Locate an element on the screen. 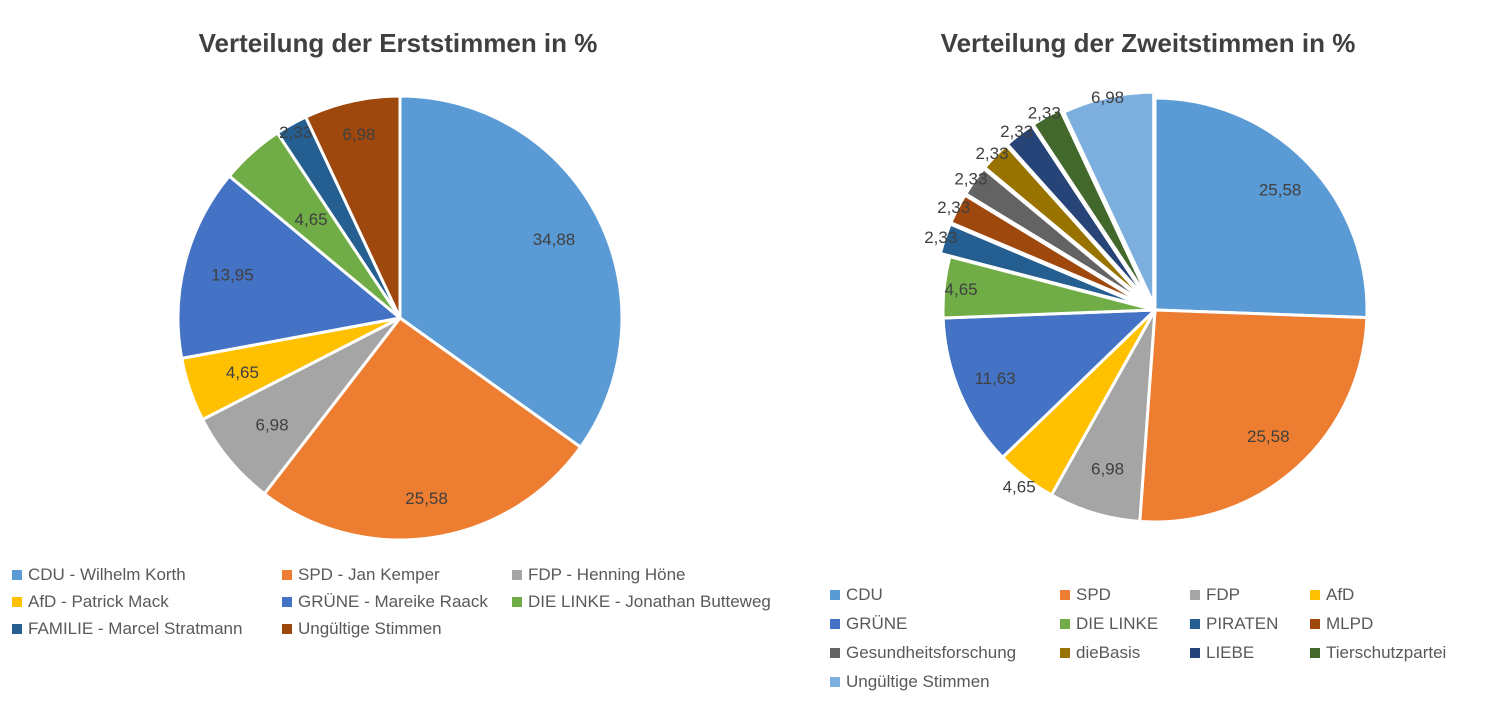  legend-swatch-tierschutzpartei is located at coordinates (1315, 653).